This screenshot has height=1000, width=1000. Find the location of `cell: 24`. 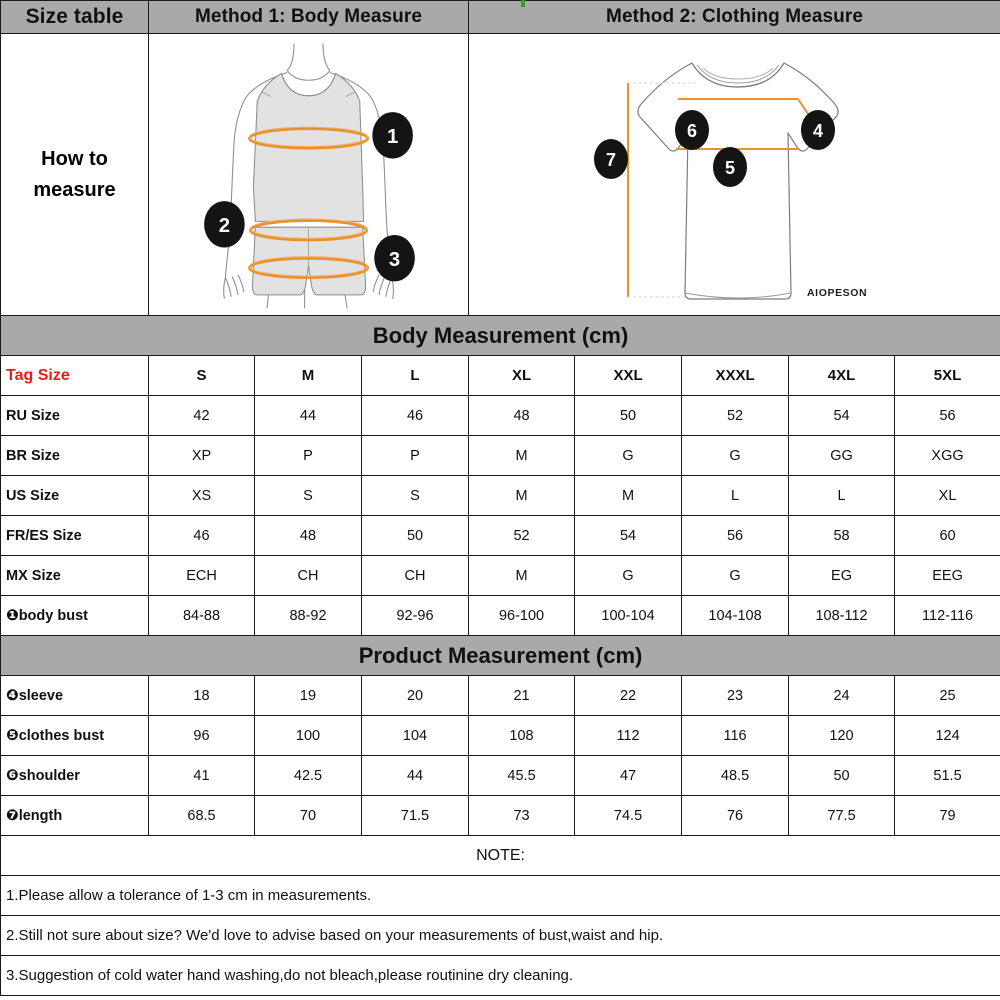

cell: 24 is located at coordinates (842, 695).